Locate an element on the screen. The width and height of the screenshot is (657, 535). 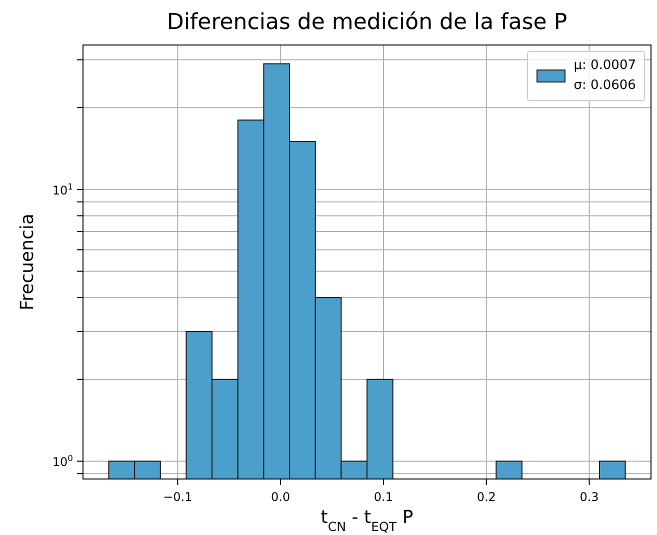
x-tick-label: −0.1 is located at coordinates (177, 497).